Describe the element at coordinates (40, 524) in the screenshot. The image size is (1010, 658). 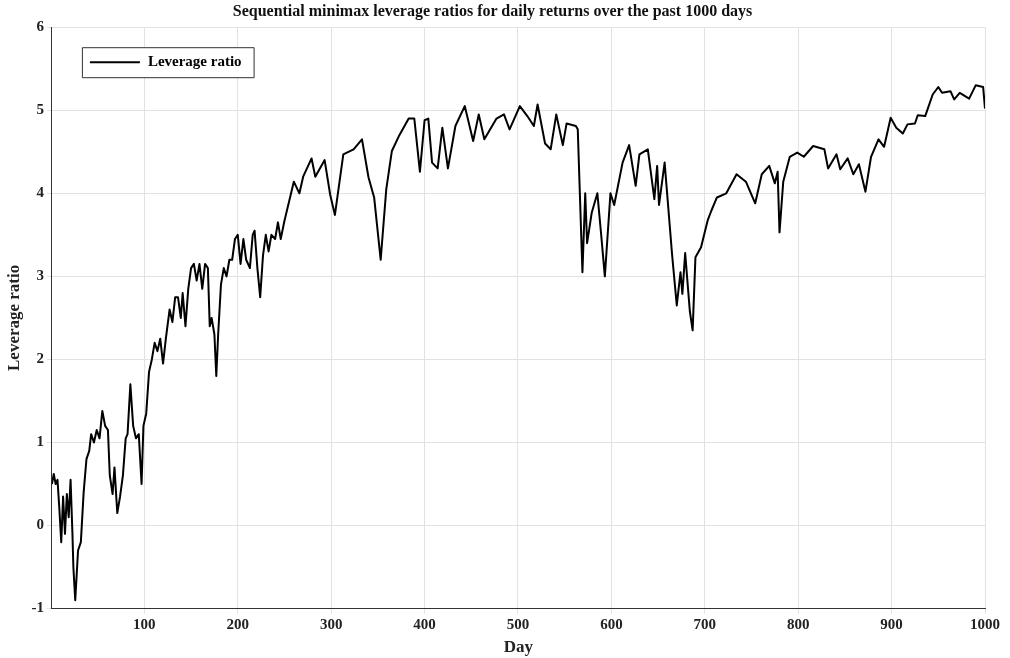
I see `y-tick-label: 0` at that location.